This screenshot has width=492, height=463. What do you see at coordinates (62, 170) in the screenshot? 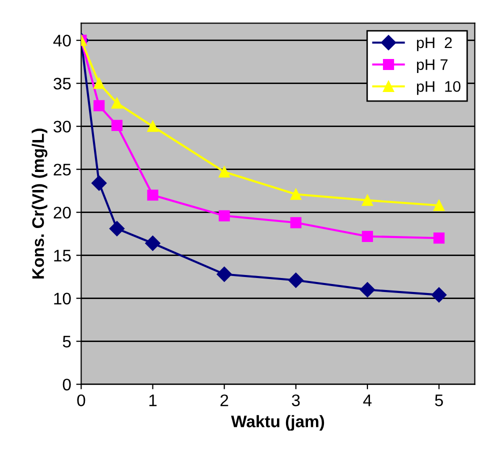
I see `y-tick-label: 25` at bounding box center [62, 170].